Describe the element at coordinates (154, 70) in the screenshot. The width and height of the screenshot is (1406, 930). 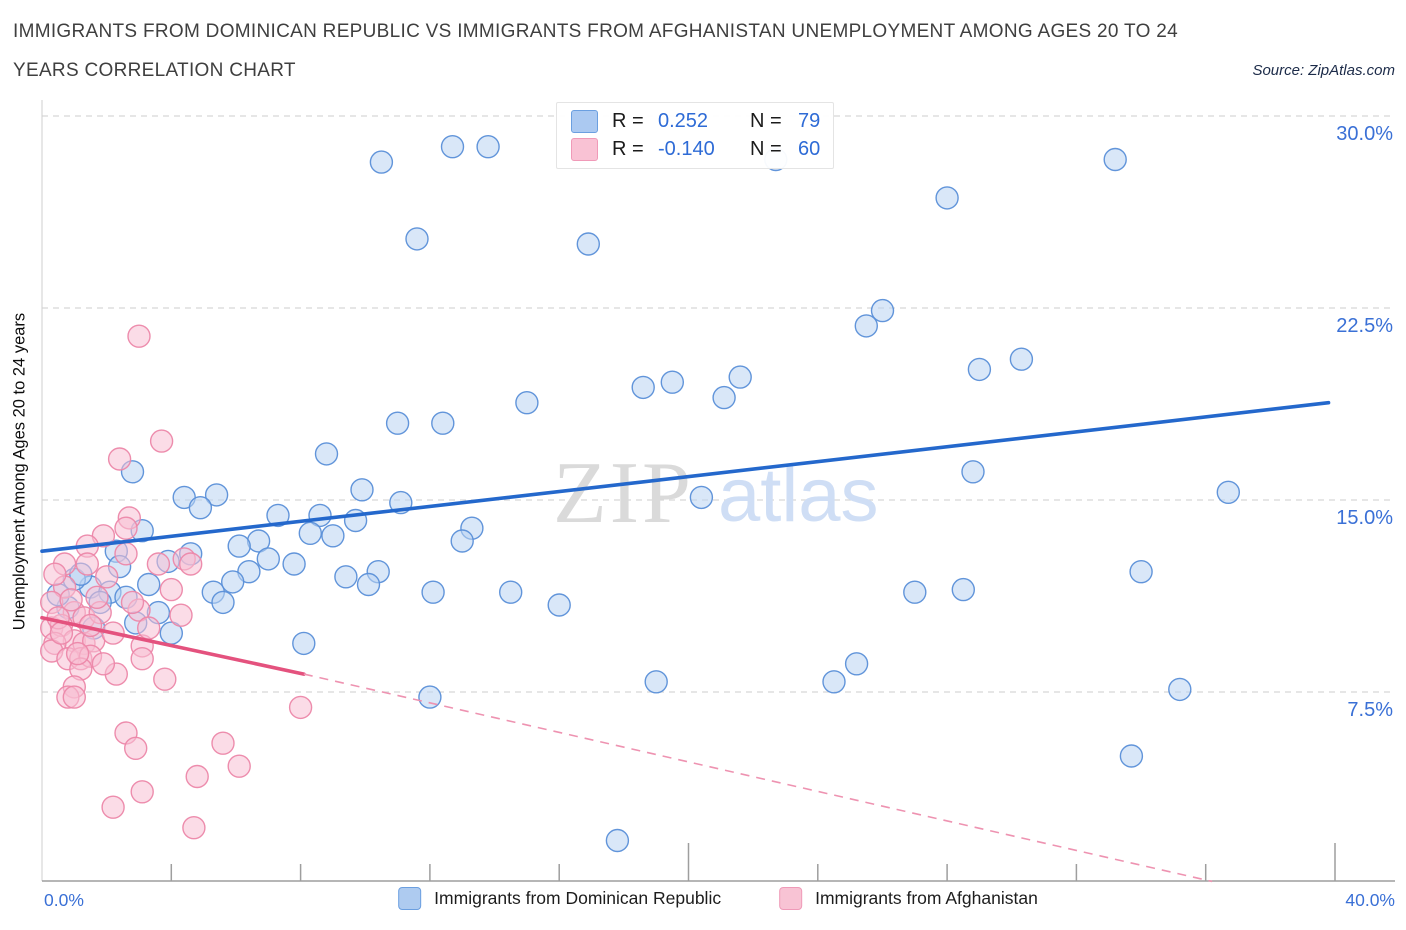
I see `title-line-2: YEARS CORRELATION CHART` at that location.